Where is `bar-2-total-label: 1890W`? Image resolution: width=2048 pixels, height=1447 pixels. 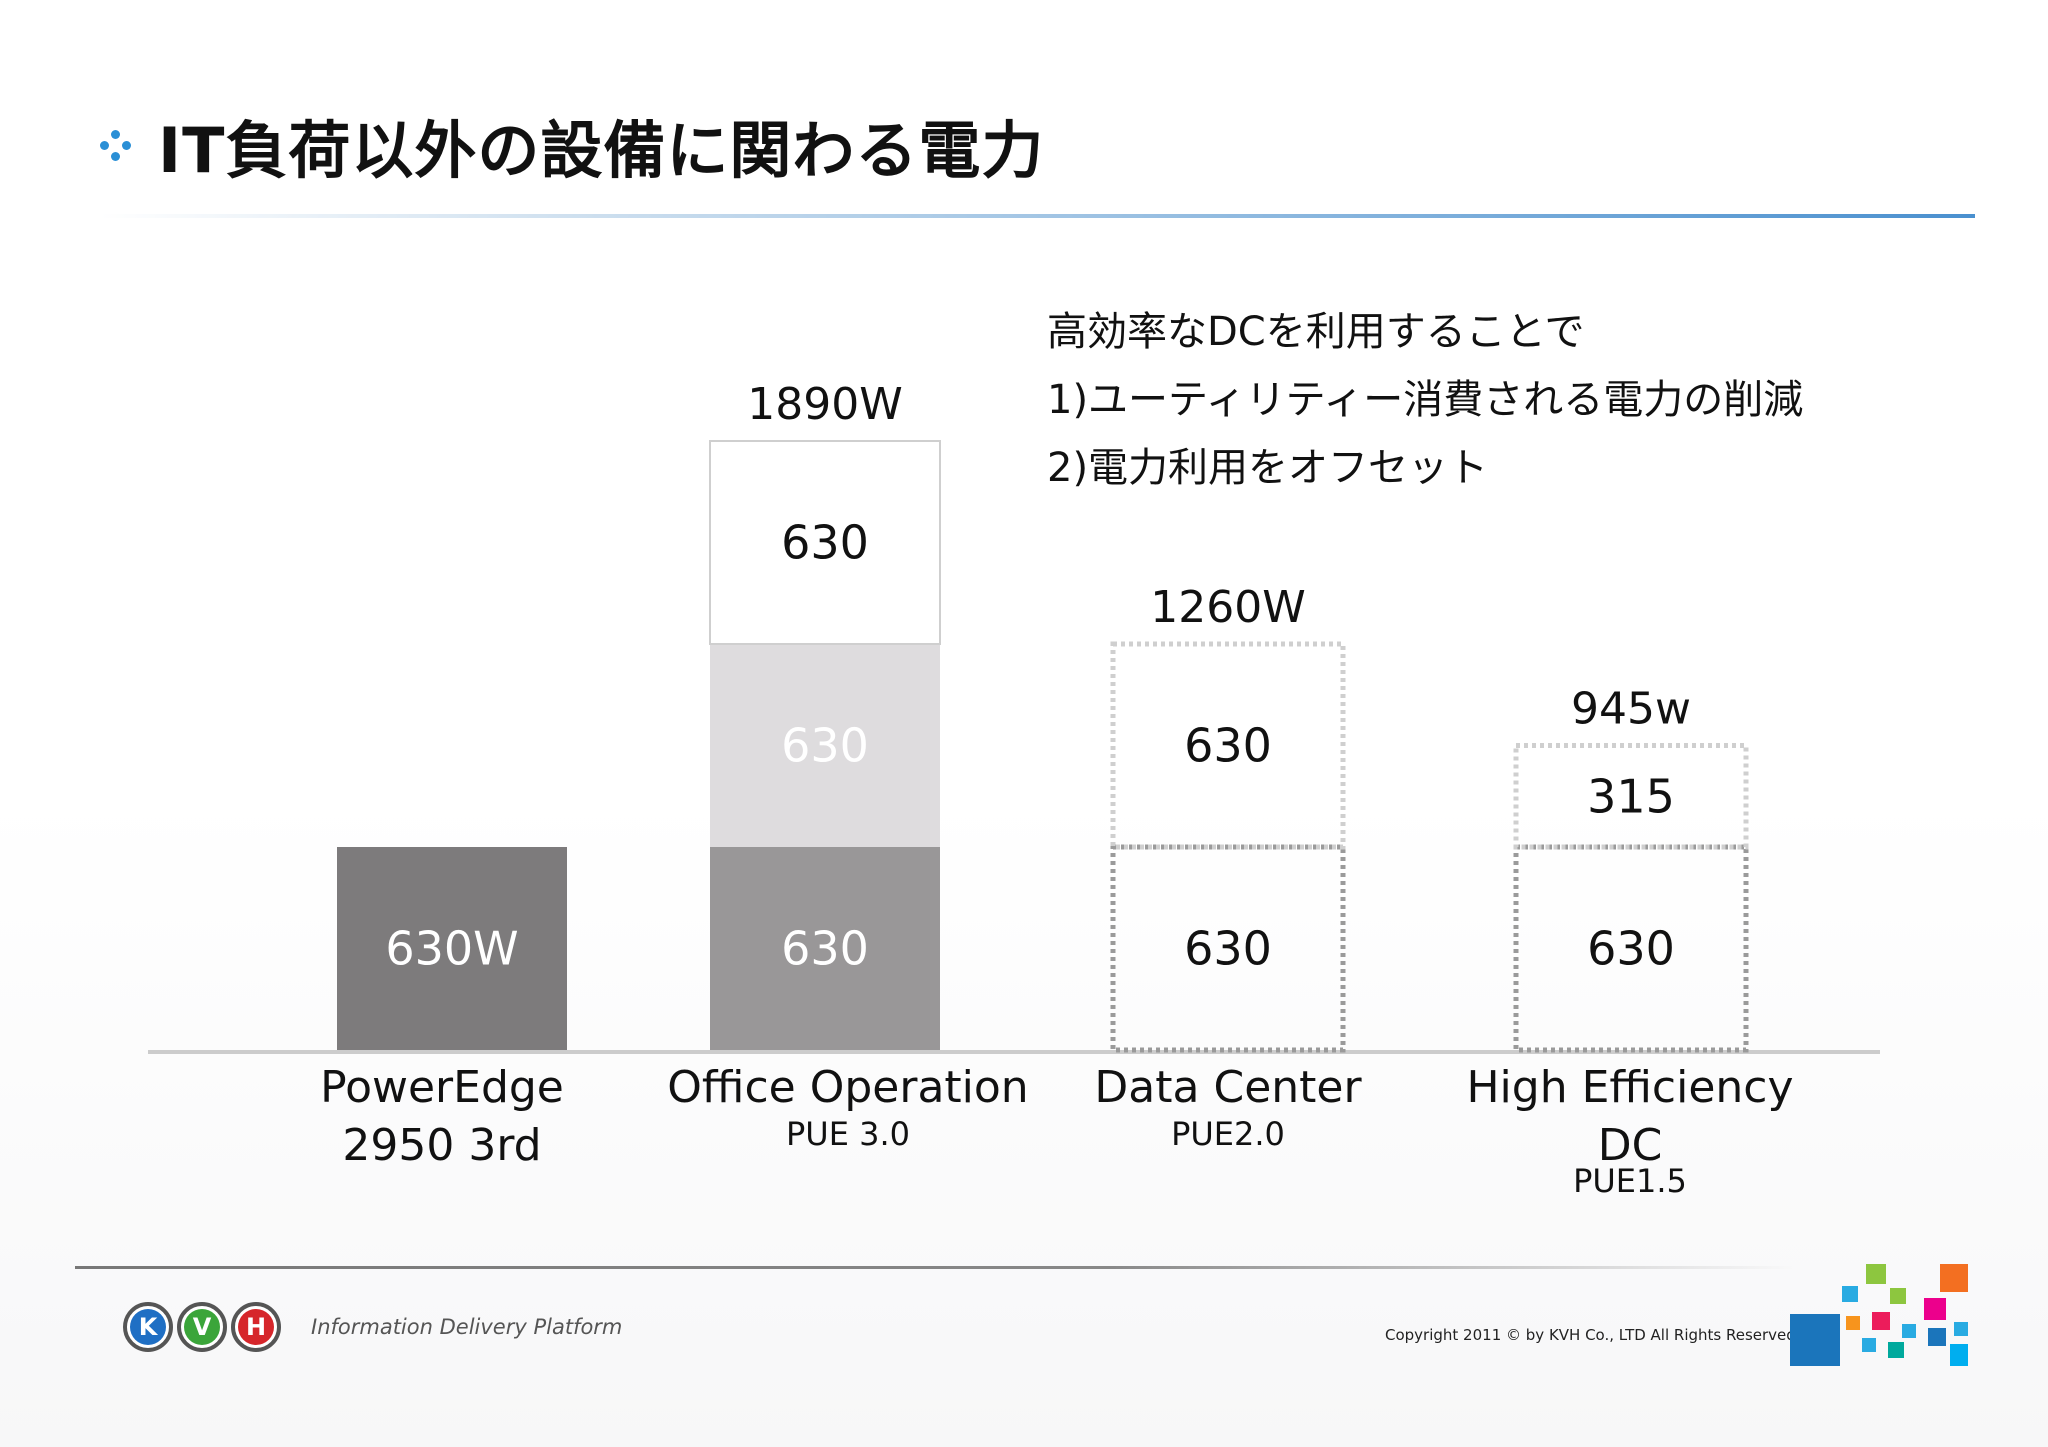 bar-2-total-label: 1890W is located at coordinates (824, 404).